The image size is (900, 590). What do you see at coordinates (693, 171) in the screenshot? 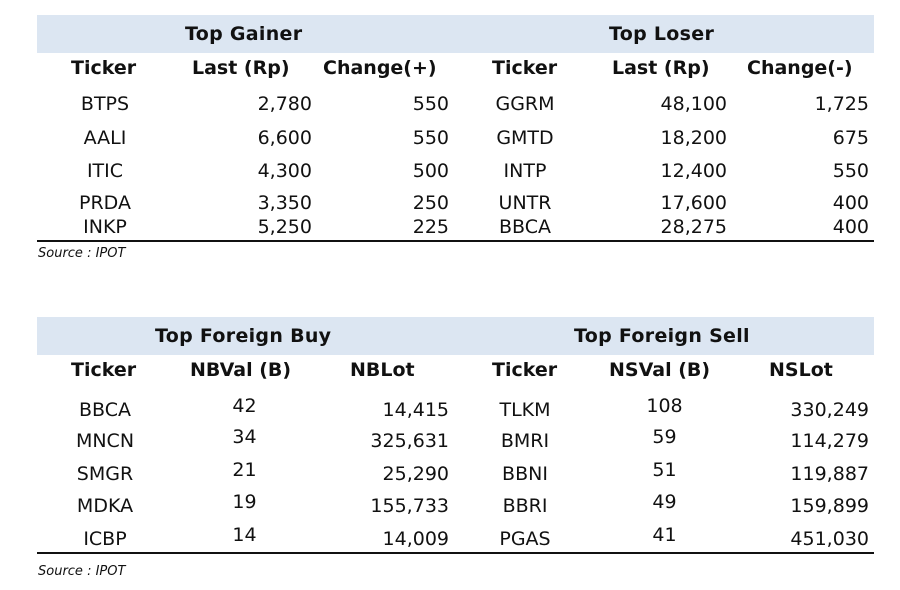
I see `cell-last: 12,400` at bounding box center [693, 171].